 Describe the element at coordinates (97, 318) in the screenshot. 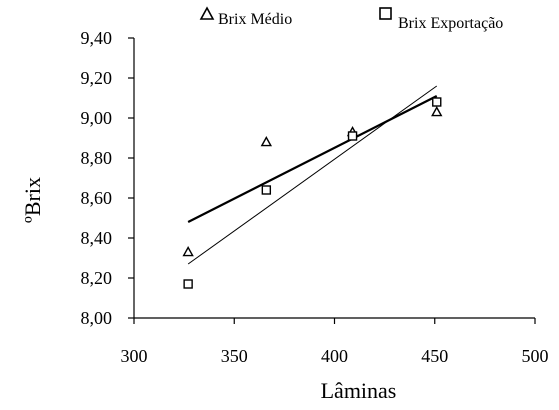

I see `y-tick-label: 8,00` at that location.